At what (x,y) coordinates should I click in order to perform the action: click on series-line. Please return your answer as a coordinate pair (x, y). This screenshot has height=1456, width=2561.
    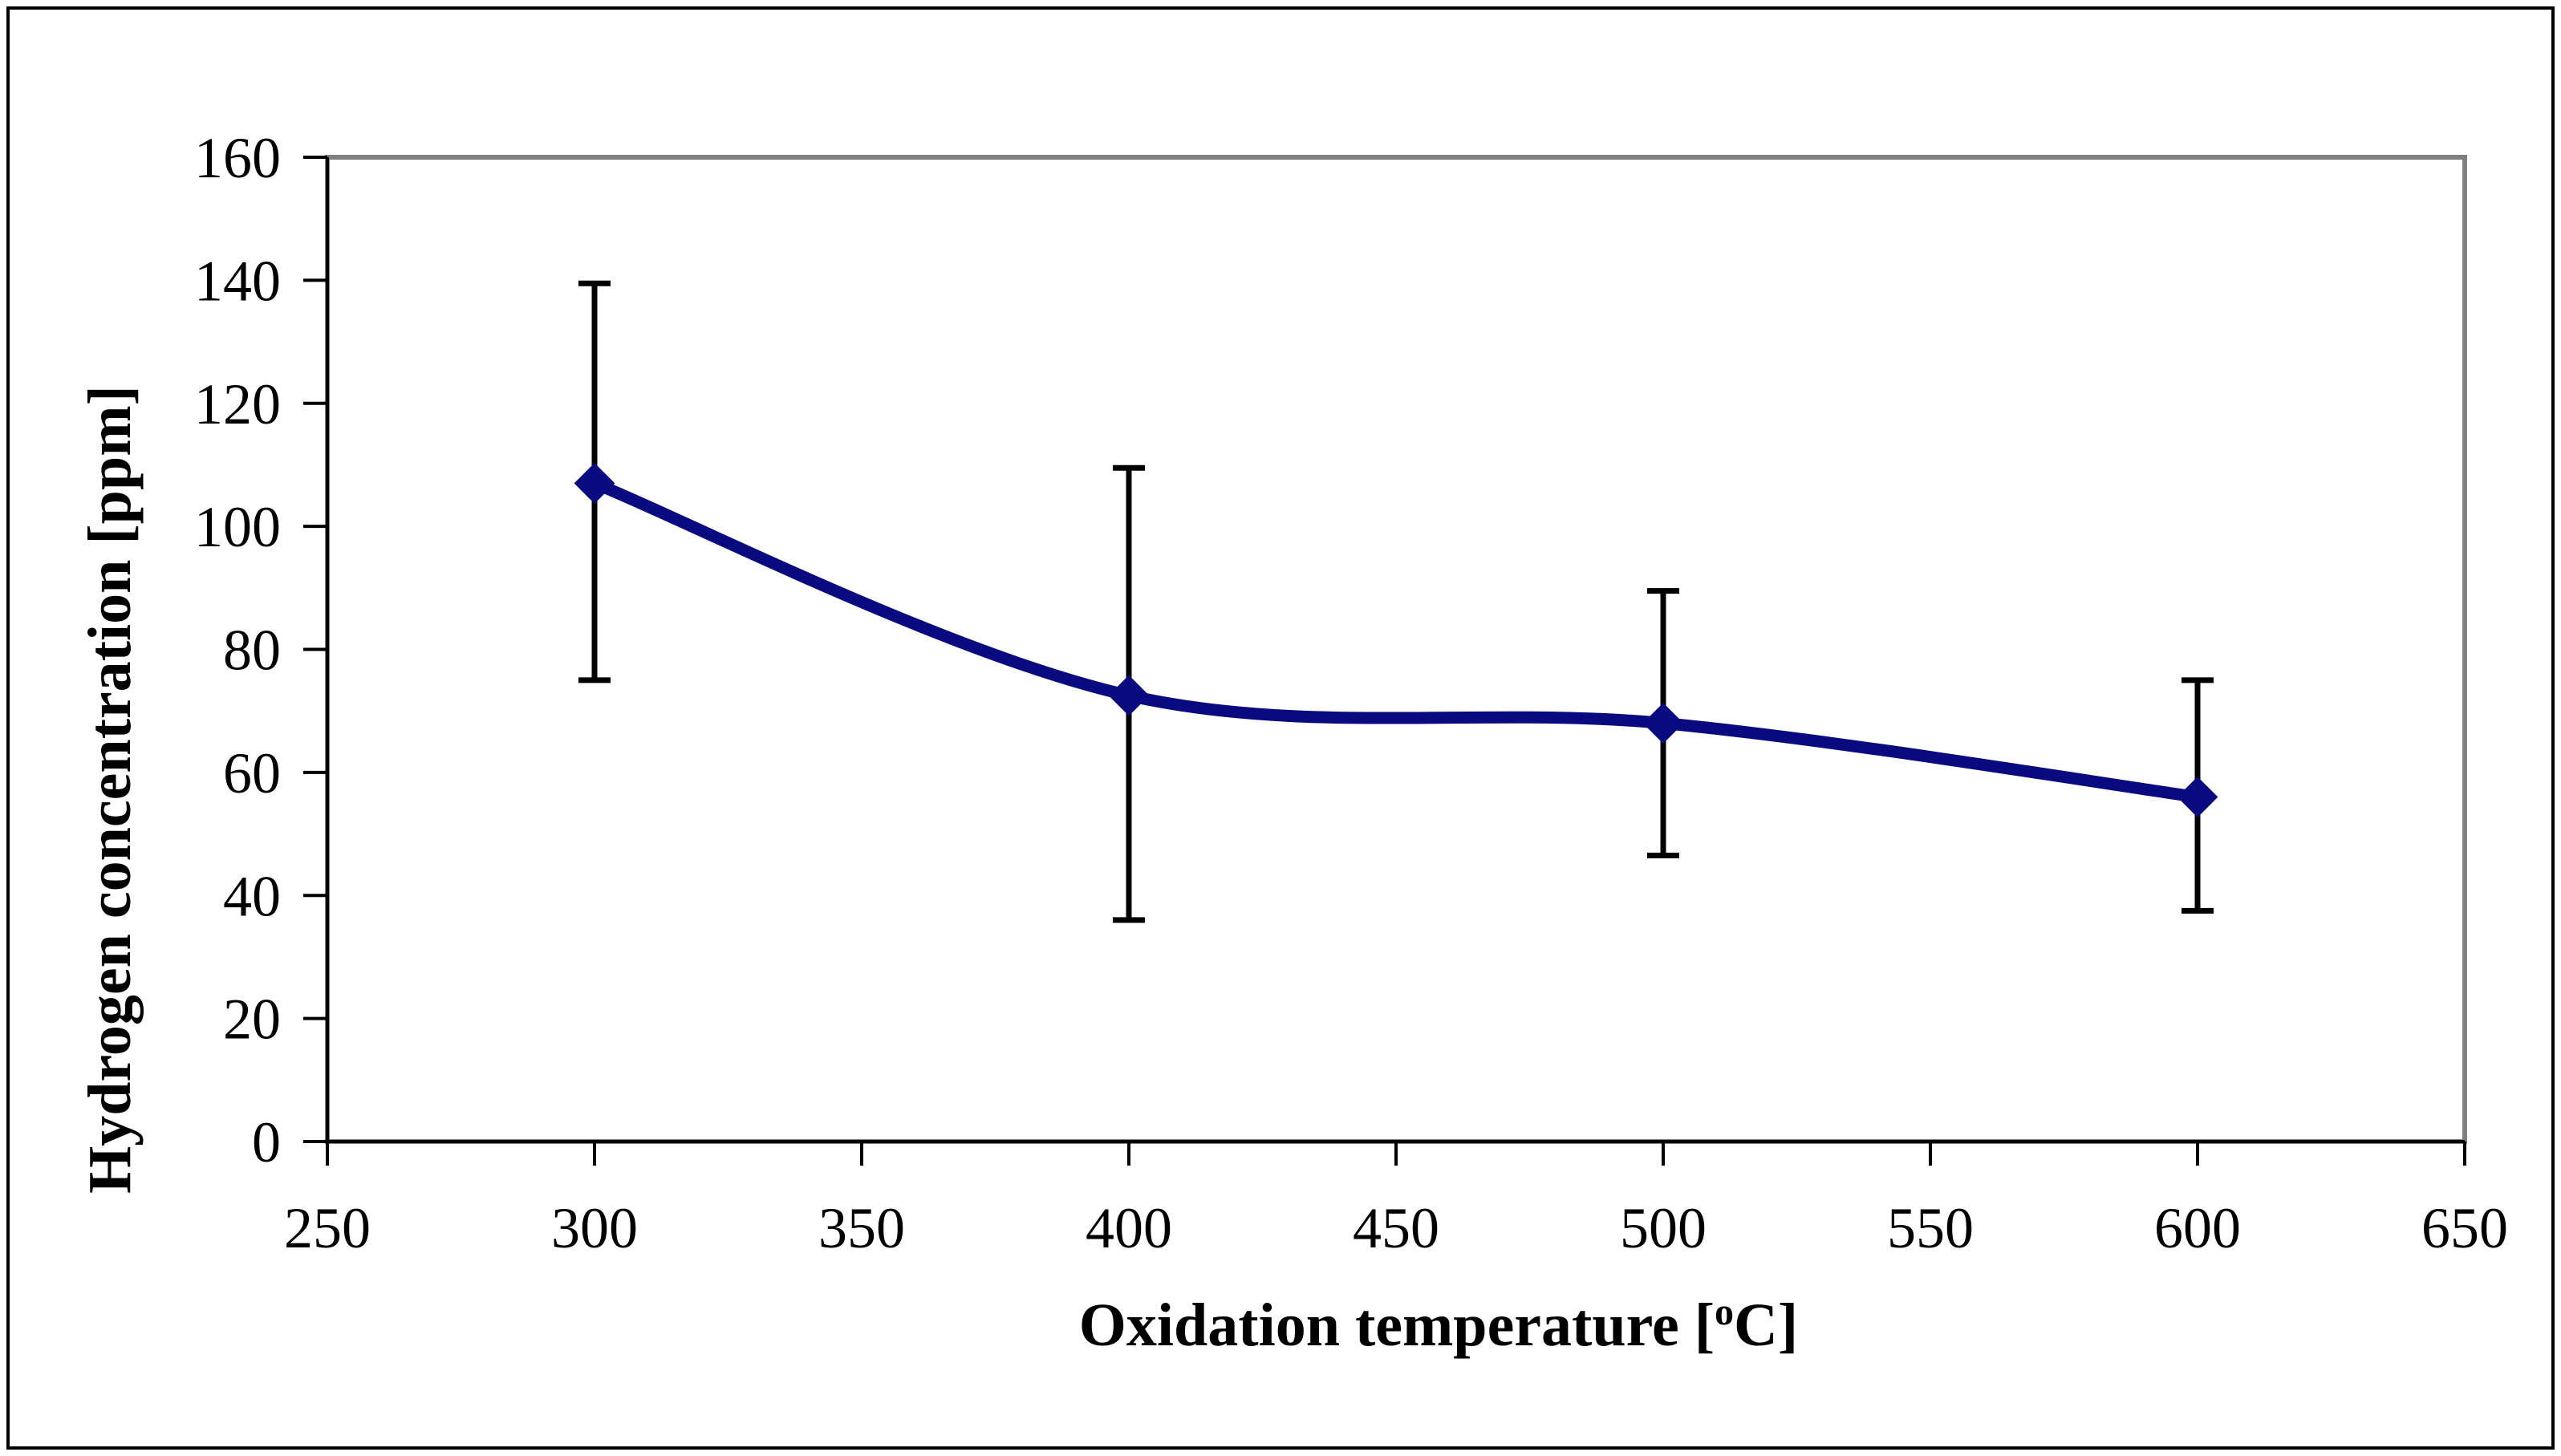
    Looking at the image, I should click on (1396, 640).